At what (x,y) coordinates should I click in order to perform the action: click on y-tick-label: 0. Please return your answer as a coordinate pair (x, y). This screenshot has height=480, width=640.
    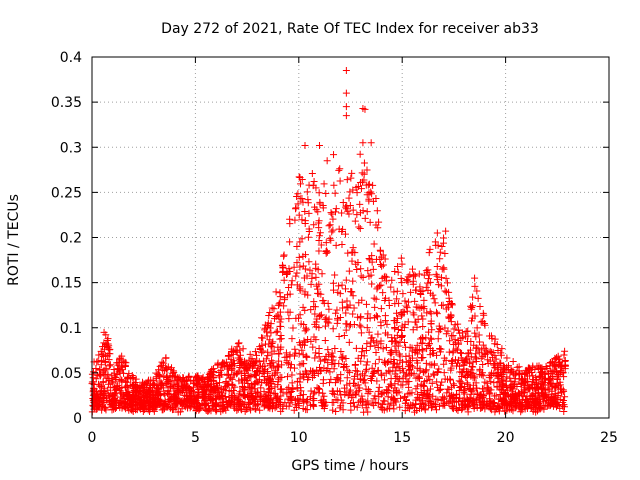
    Looking at the image, I should click on (77, 419).